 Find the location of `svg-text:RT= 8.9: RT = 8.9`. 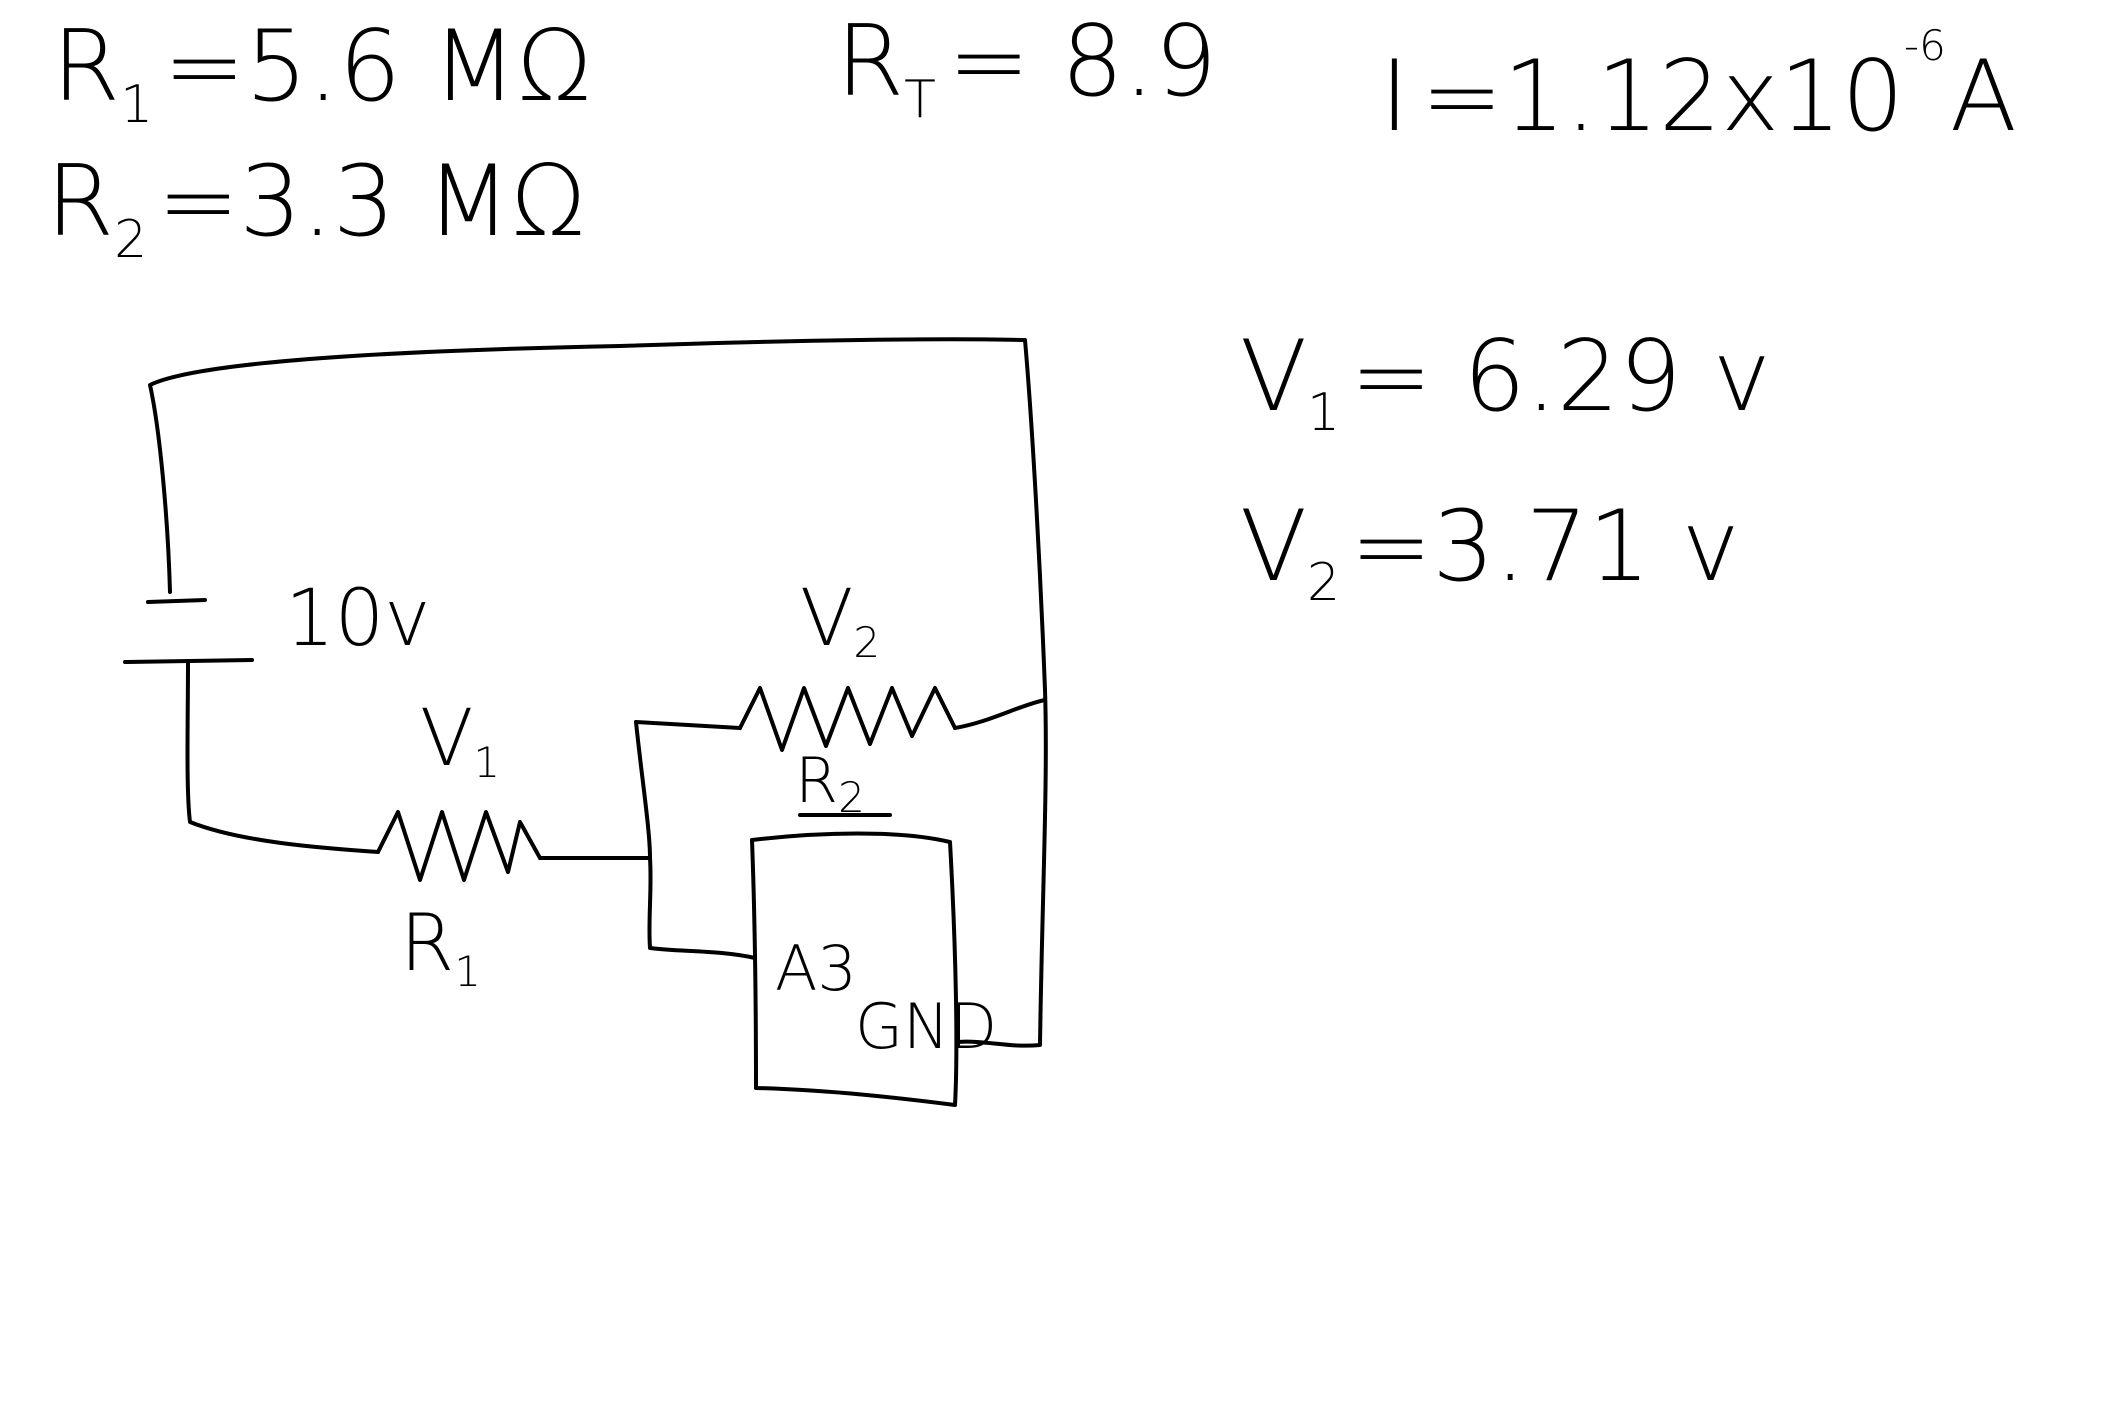

svg-text:RT= 8.9: RT = 8.9 is located at coordinates (1026, 67).